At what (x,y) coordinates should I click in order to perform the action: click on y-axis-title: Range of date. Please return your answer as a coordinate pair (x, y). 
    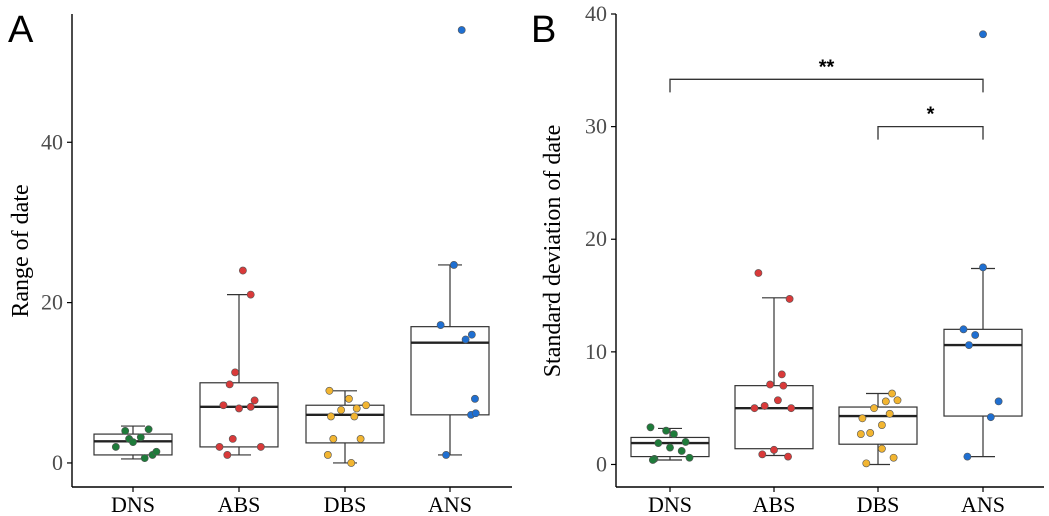
    Looking at the image, I should click on (21, 250).